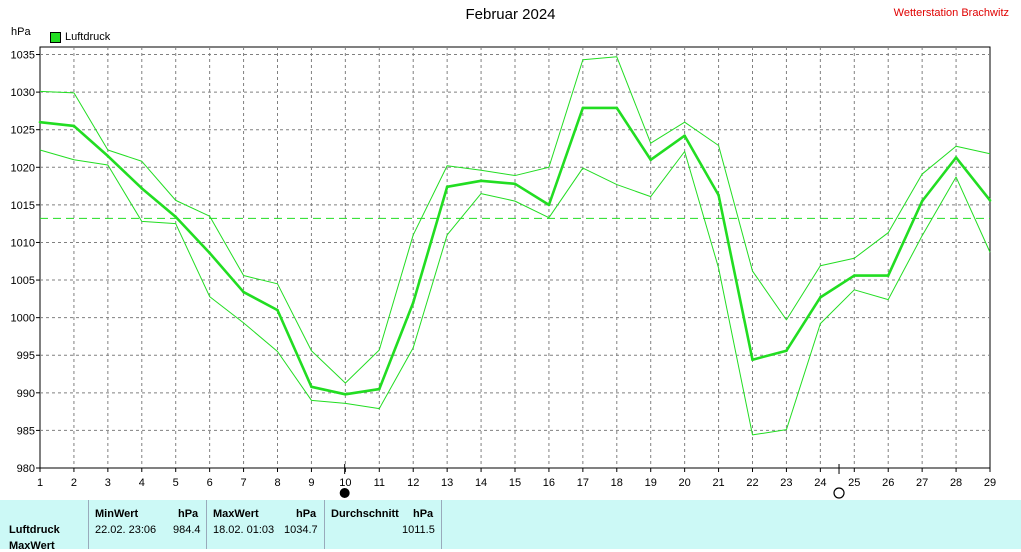 This screenshot has width=1021, height=552. What do you see at coordinates (32, 546) in the screenshot?
I see `stats-row-label-2: MaxWert` at bounding box center [32, 546].